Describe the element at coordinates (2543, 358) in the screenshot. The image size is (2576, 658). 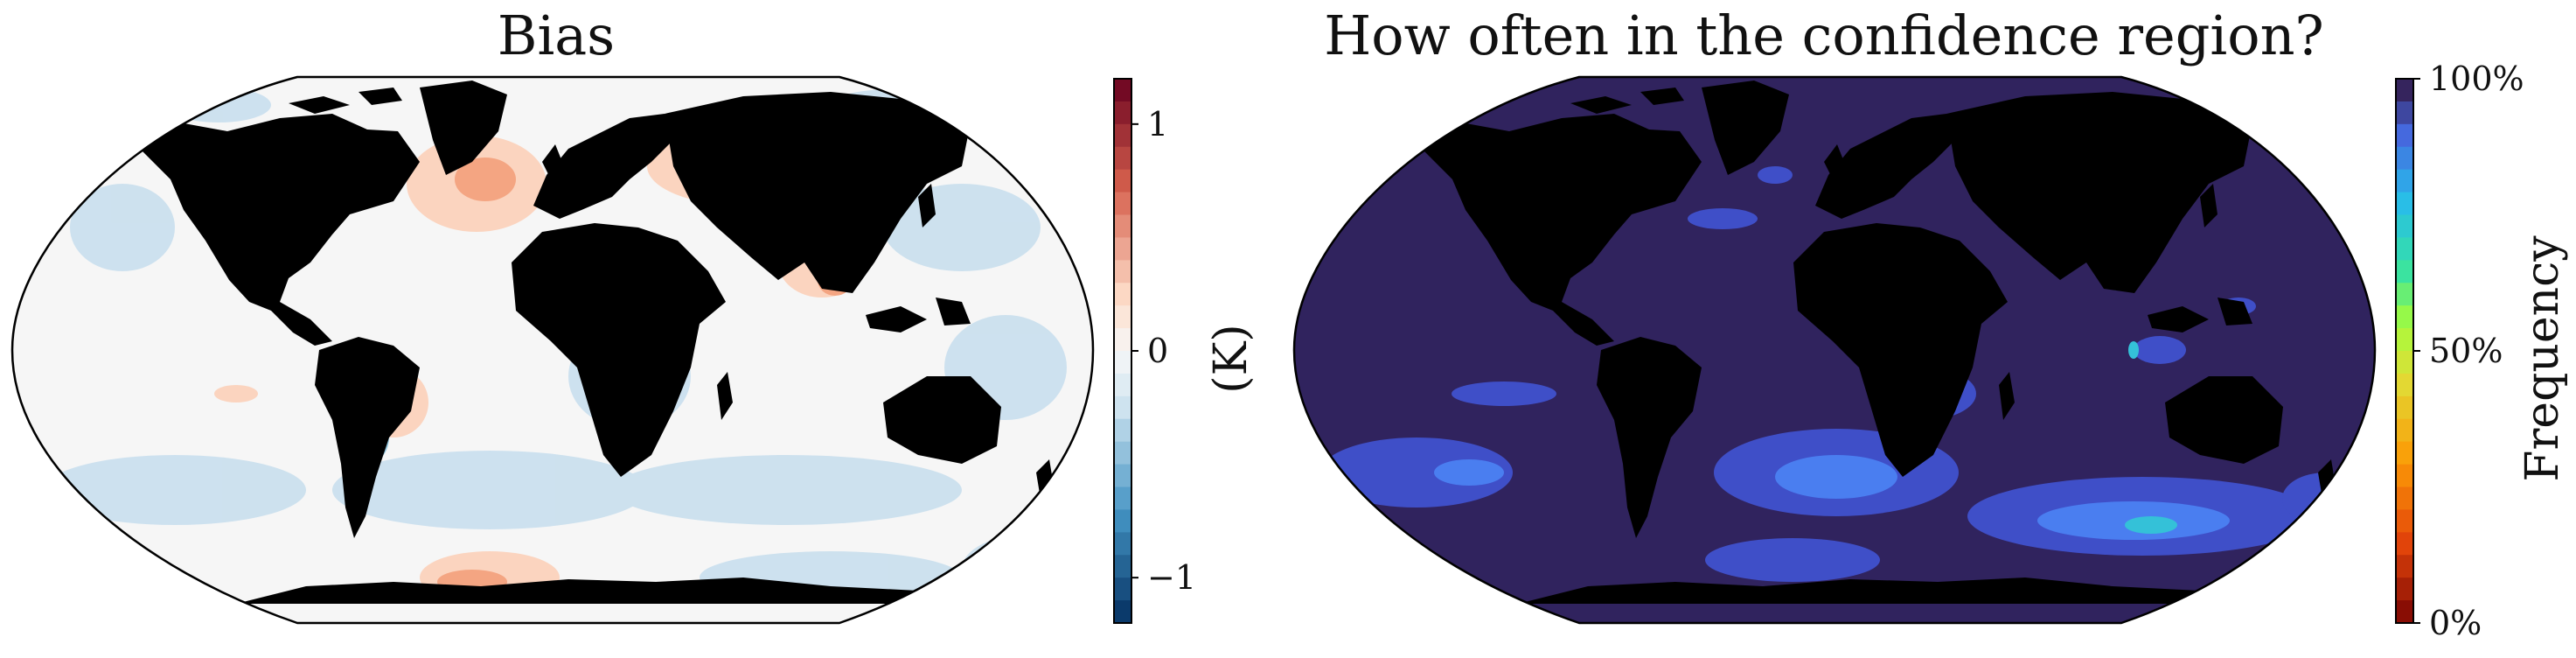
I see `frequency-colorbar-label: Frequency` at that location.